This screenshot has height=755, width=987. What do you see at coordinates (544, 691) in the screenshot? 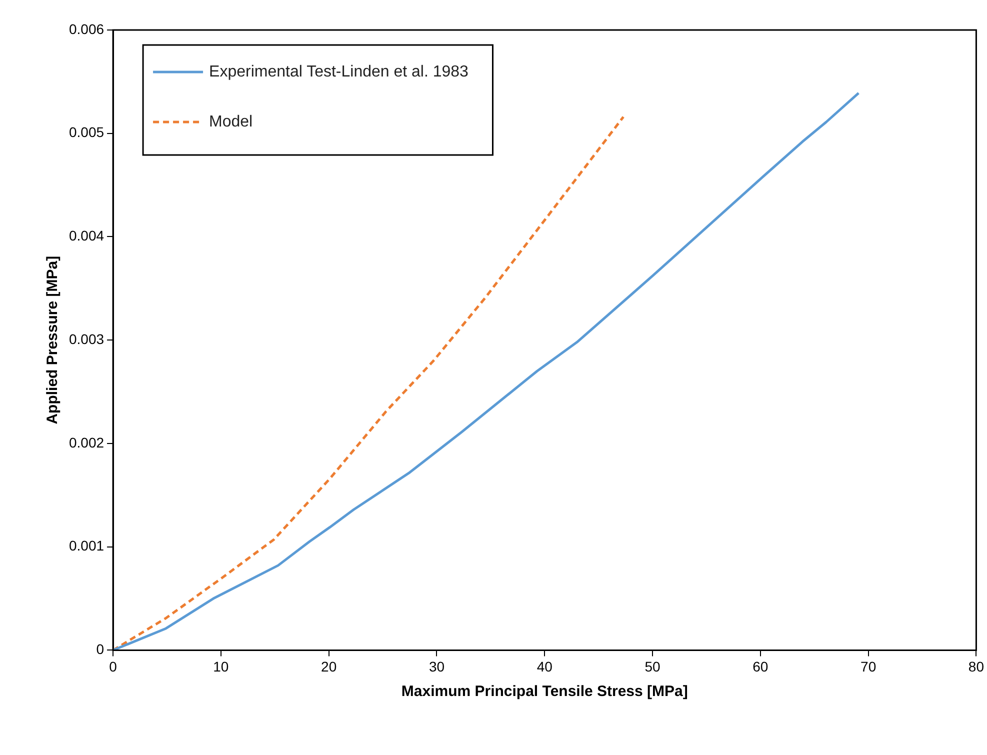
I see `x-axis-title: Maximum Principal Tensile Stress [MPa]` at bounding box center [544, 691].